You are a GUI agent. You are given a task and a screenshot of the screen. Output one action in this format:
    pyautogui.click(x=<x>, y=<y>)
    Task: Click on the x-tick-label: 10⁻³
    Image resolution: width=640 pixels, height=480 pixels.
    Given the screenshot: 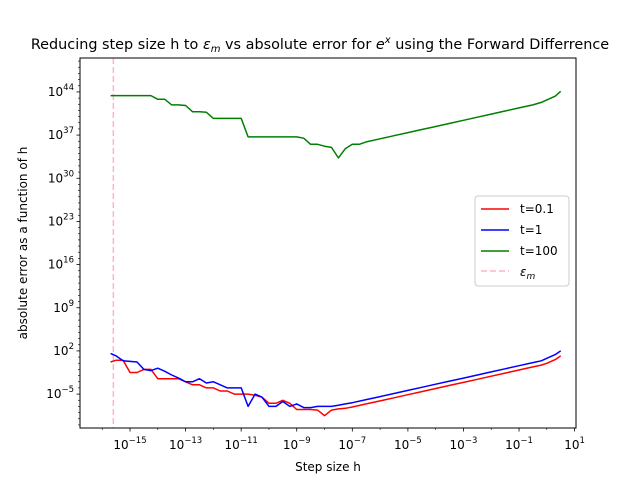 What is the action you would take?
    pyautogui.click(x=464, y=444)
    